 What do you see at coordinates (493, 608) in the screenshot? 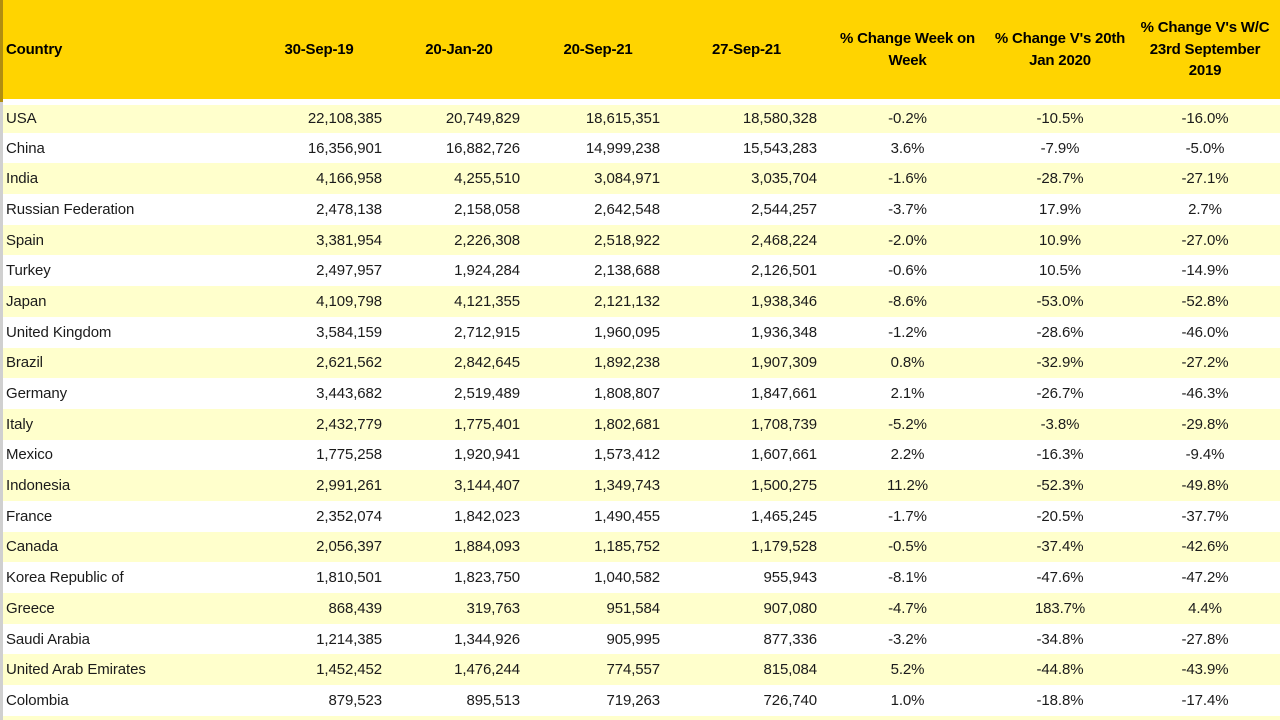
I see `value-cell: 319,763` at bounding box center [493, 608].